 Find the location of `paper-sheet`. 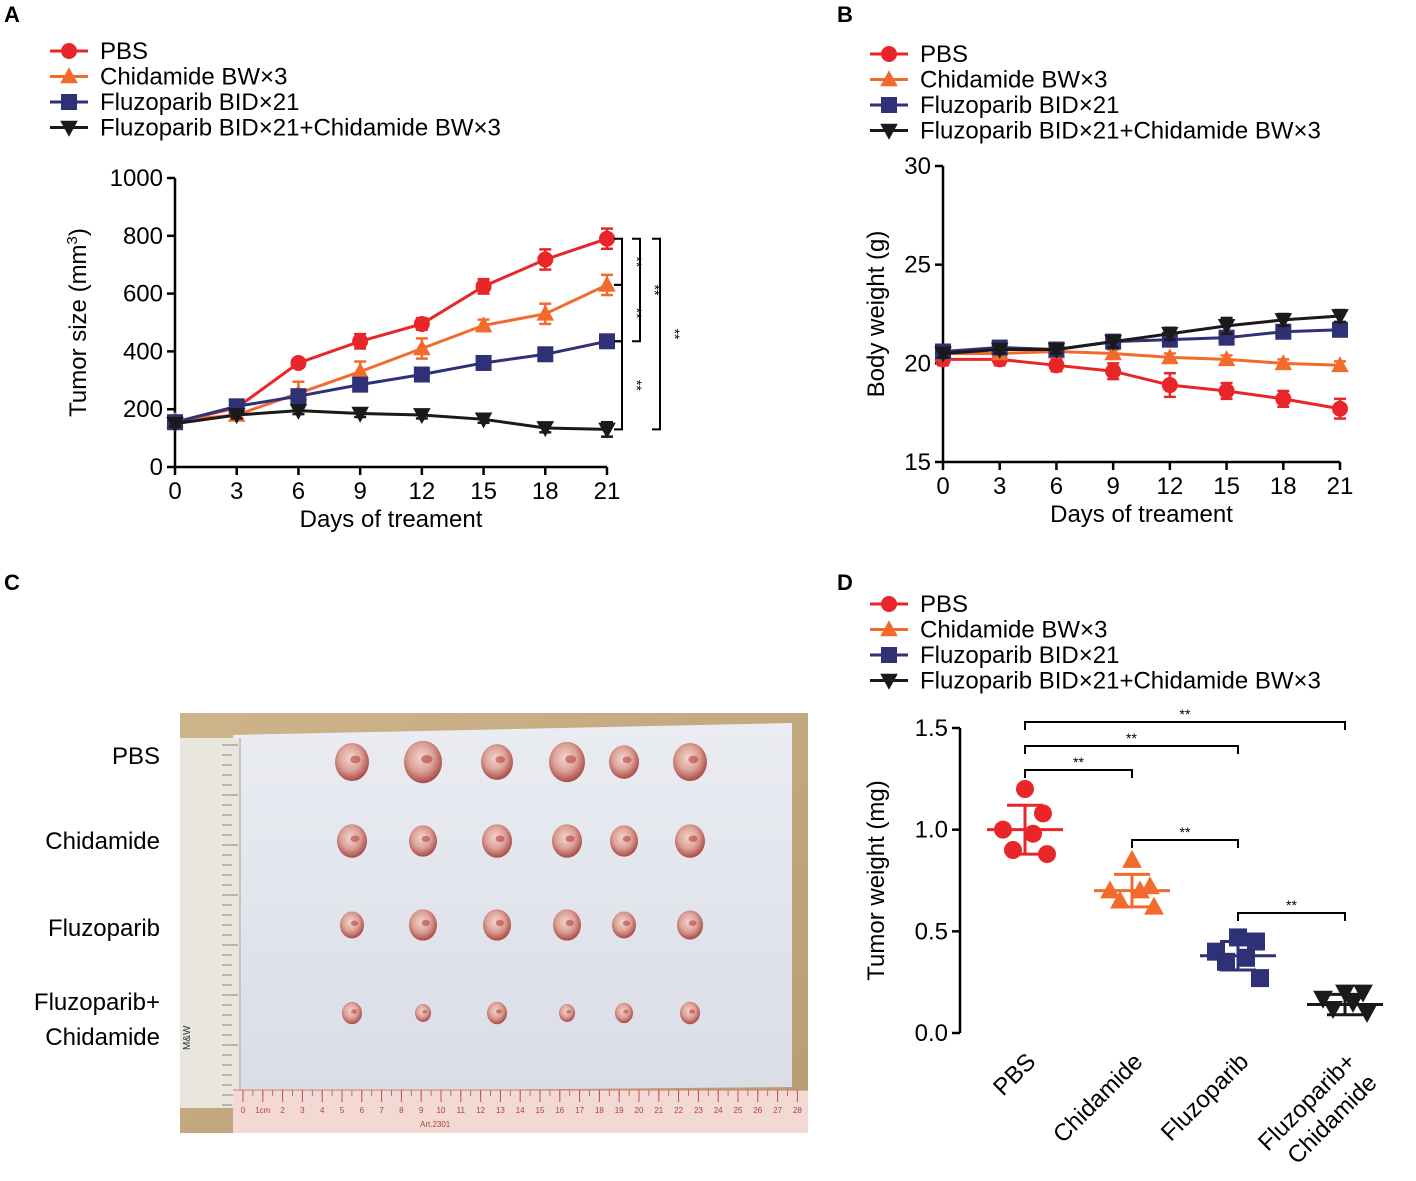

paper-sheet is located at coordinates (512, 907).